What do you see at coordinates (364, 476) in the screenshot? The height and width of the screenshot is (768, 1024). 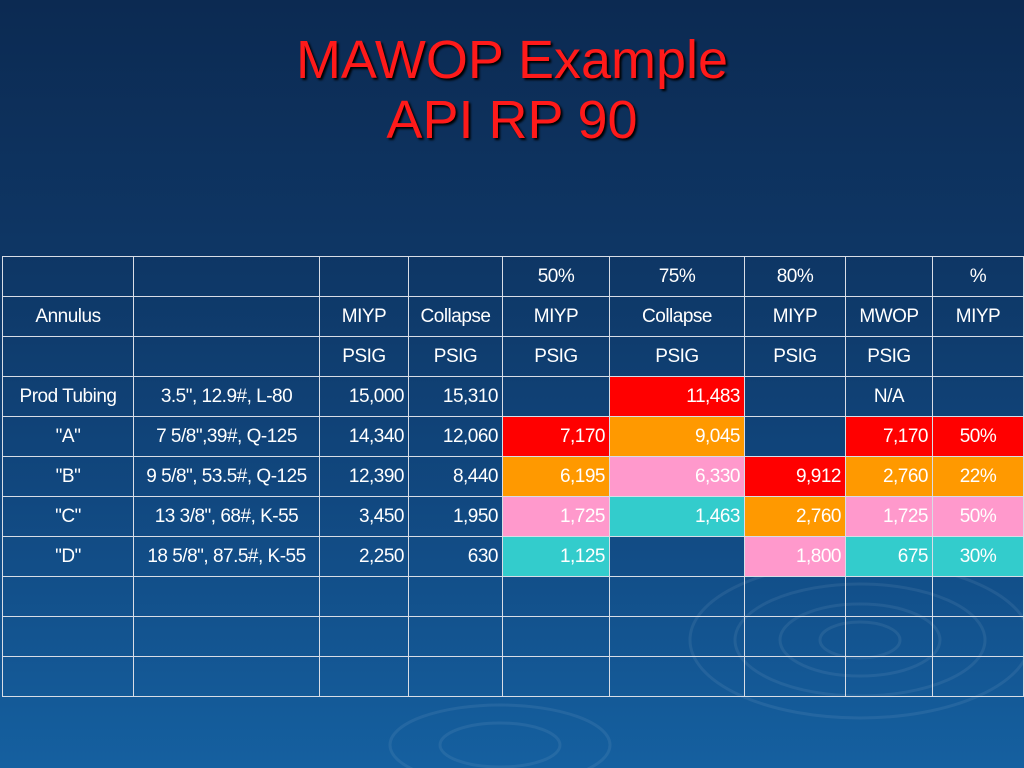 I see `miyp-cell: 12,390` at bounding box center [364, 476].